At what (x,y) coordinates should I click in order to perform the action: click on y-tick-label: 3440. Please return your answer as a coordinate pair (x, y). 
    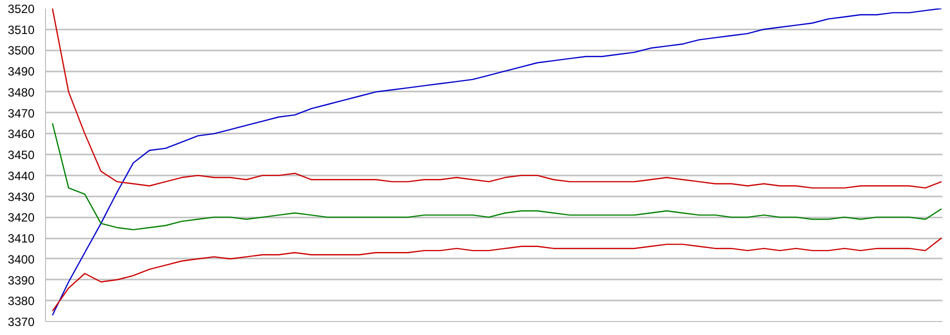
    Looking at the image, I should click on (21, 175).